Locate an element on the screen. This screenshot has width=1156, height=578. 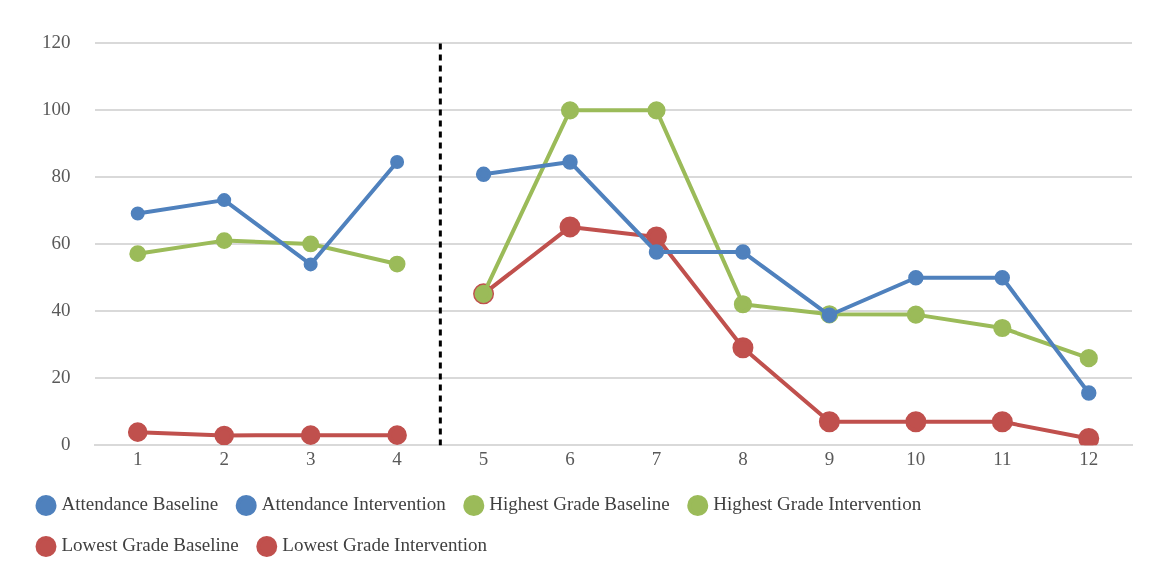
x-tick-label: 2 is located at coordinates (224, 458).